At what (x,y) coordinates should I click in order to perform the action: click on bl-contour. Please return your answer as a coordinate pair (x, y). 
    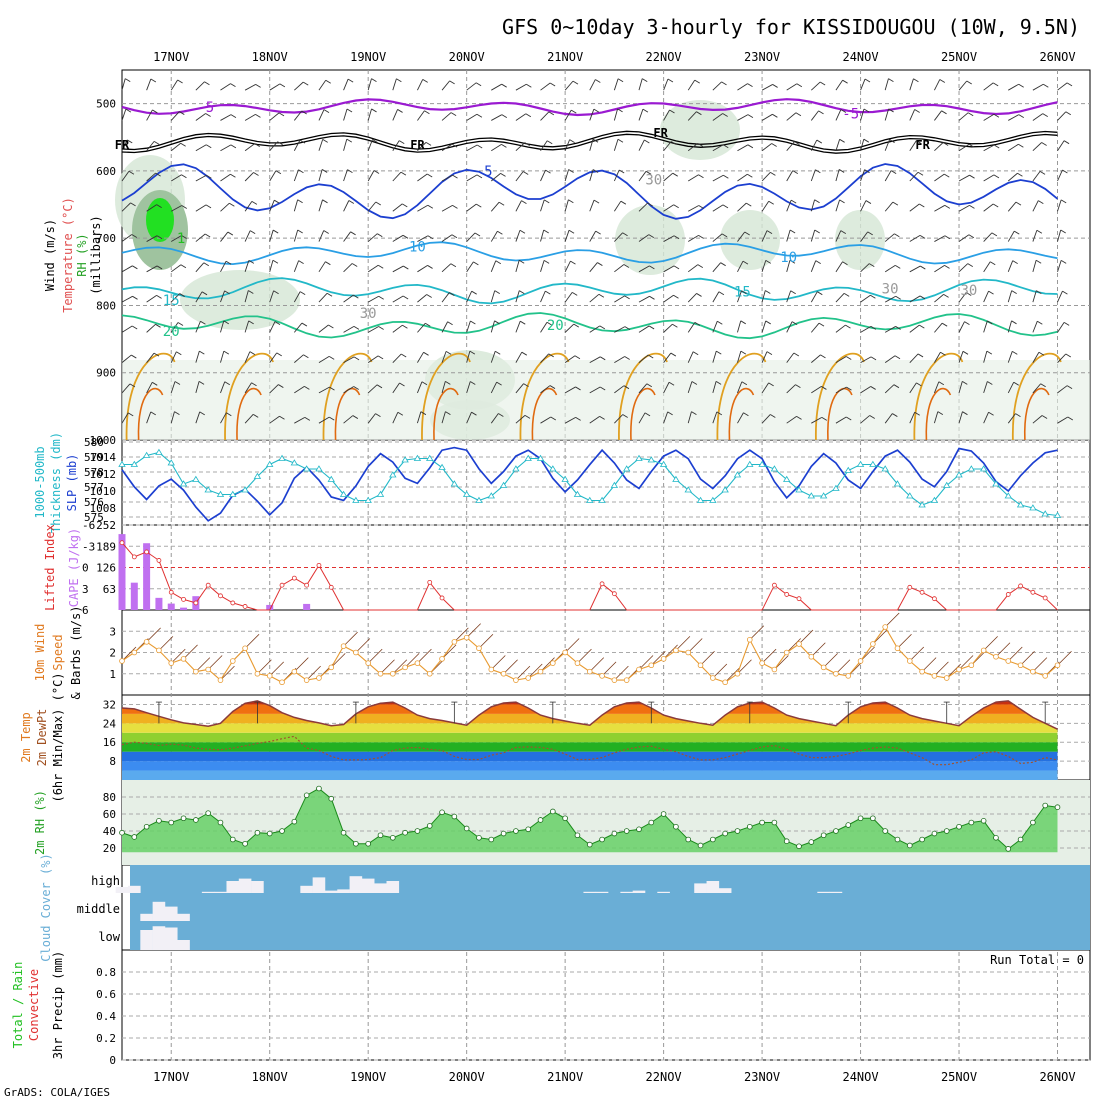
    Looking at the image, I should click on (249, 414).